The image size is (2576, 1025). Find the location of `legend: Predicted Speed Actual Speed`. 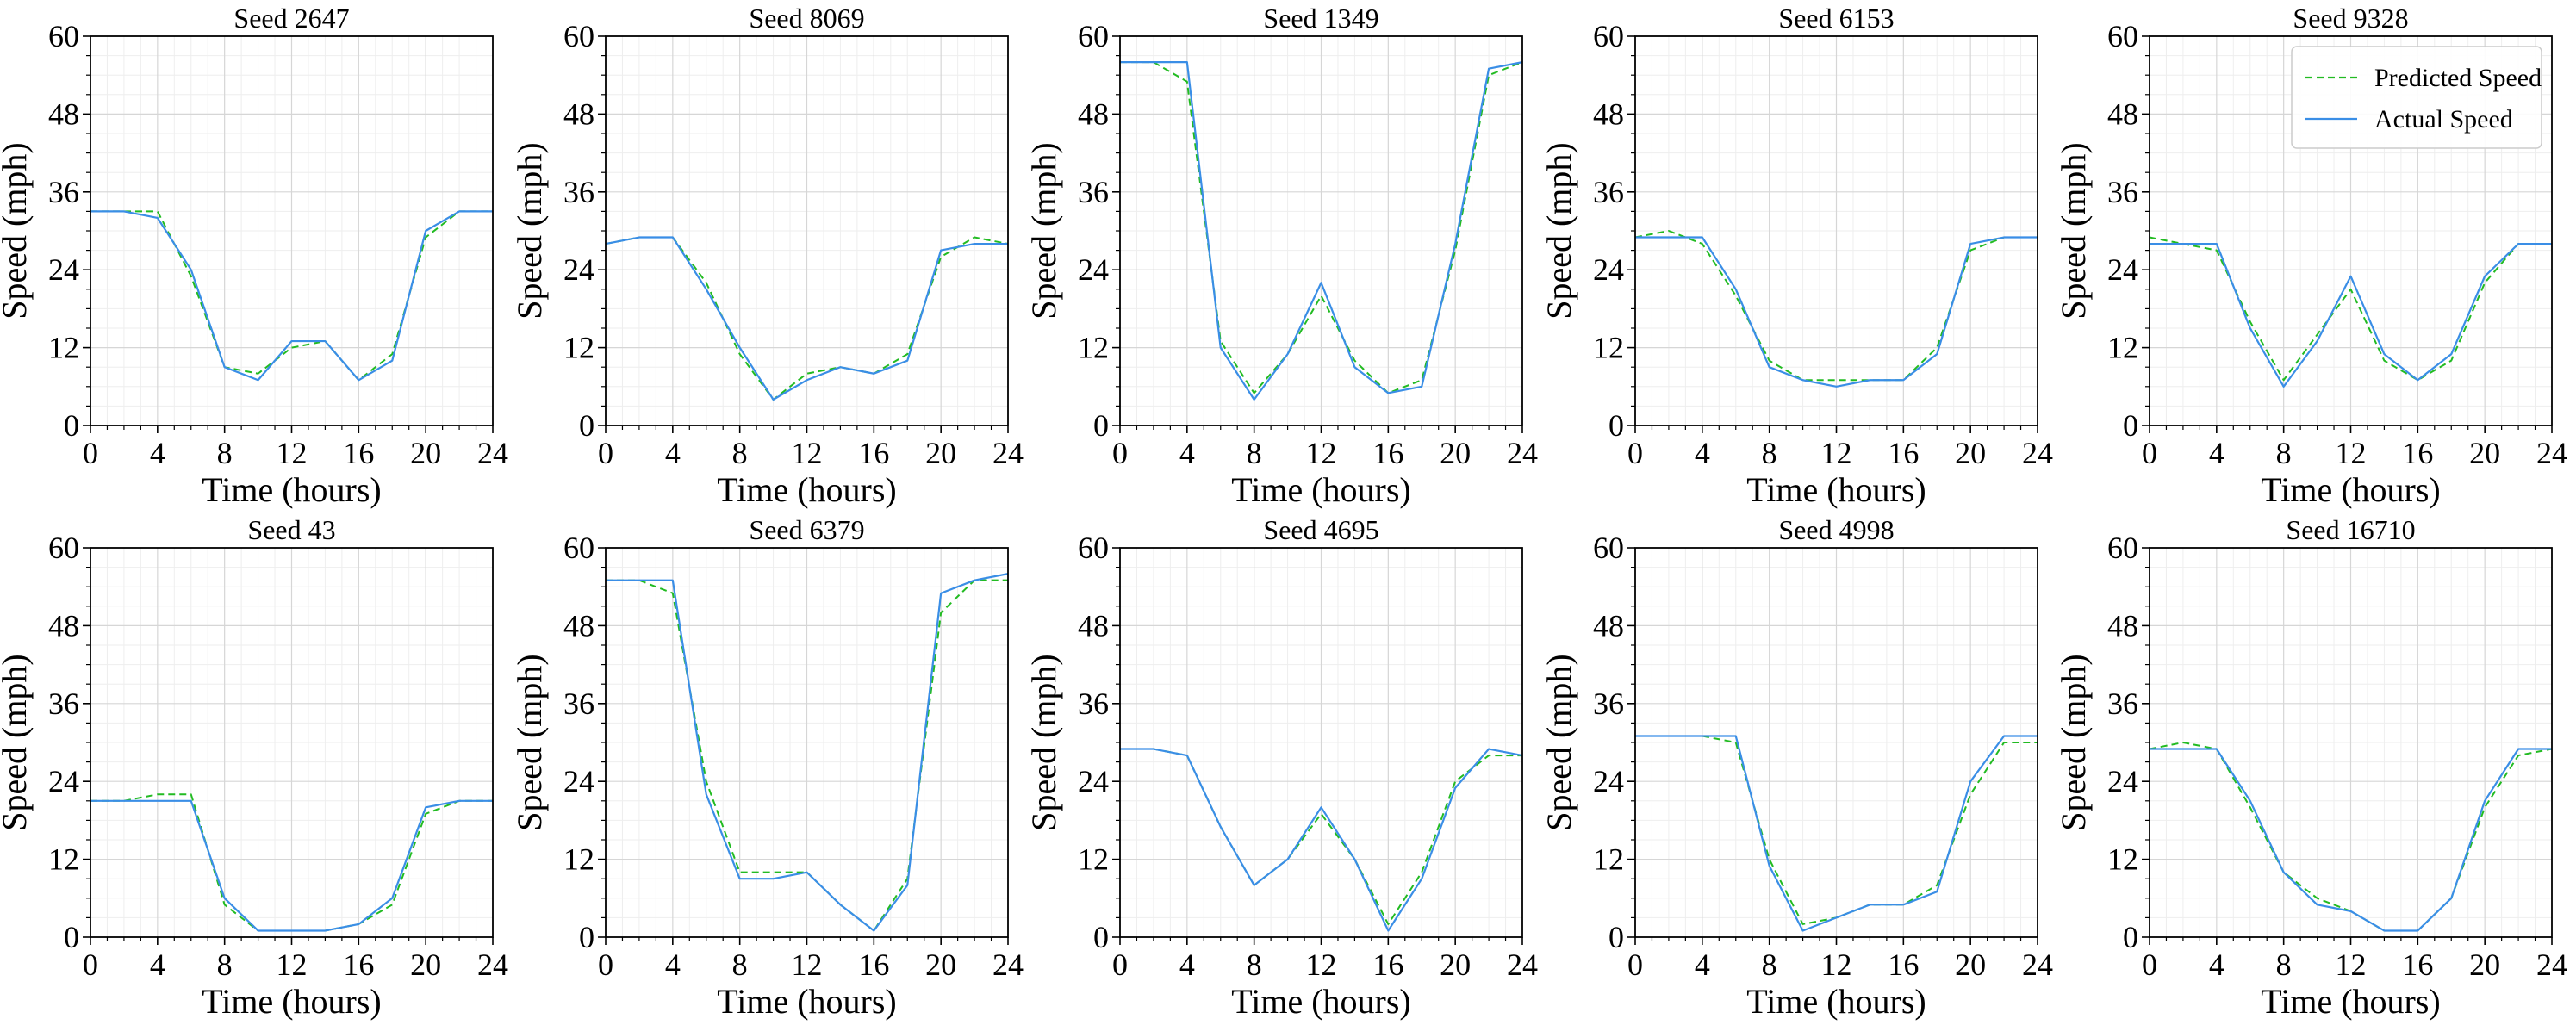

legend: Predicted Speed Actual Speed is located at coordinates (2417, 97).